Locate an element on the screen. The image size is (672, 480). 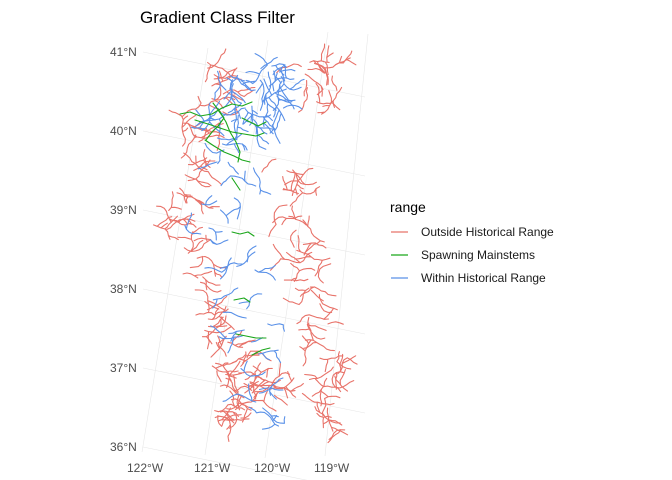
lat-label-39: 39°N is located at coordinates (123, 210).